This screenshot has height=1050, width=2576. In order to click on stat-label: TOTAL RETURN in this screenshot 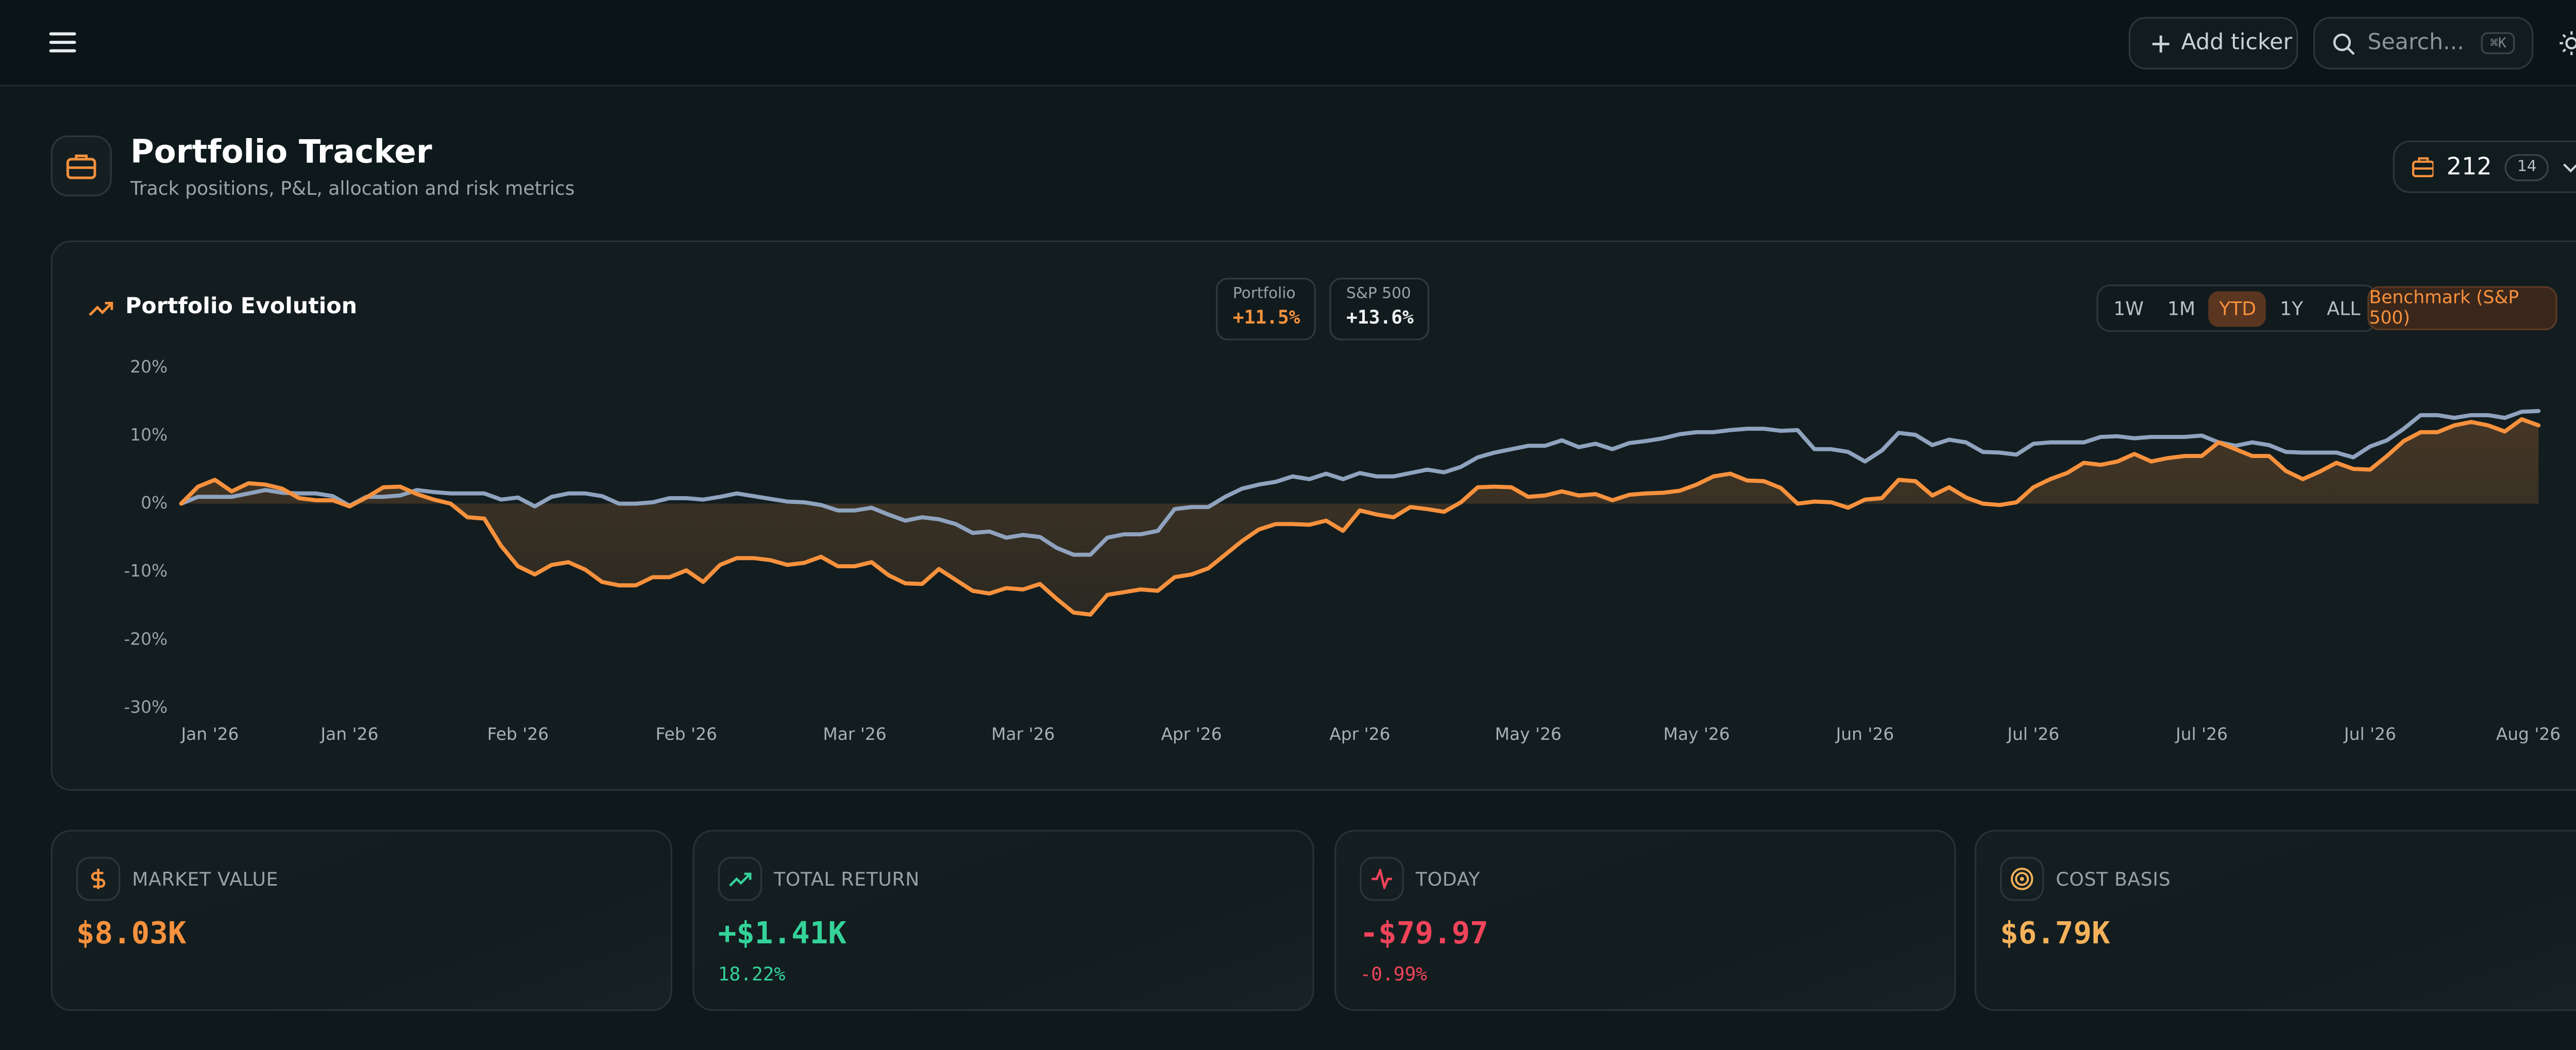, I will do `click(847, 880)`.